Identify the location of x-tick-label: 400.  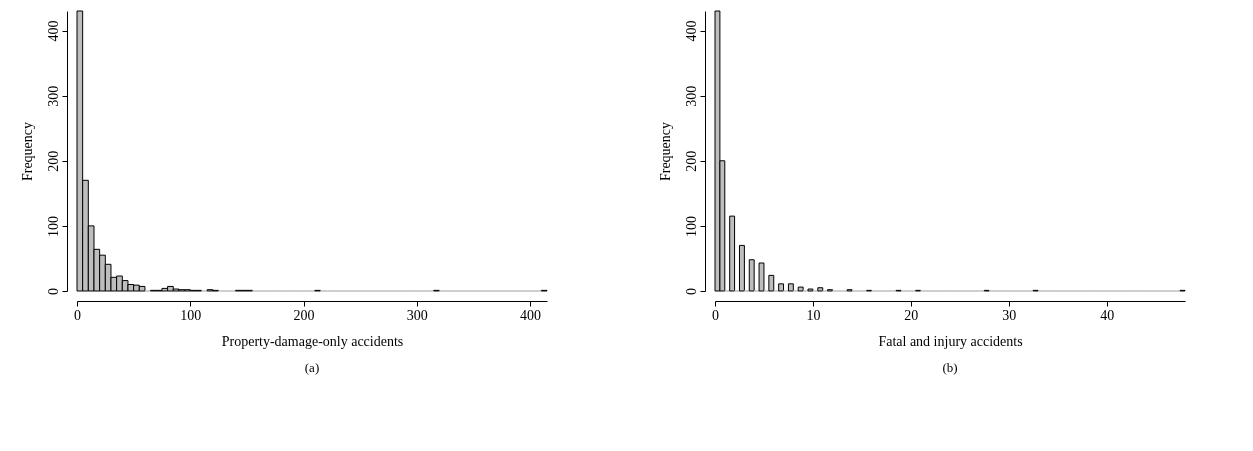
(531, 315).